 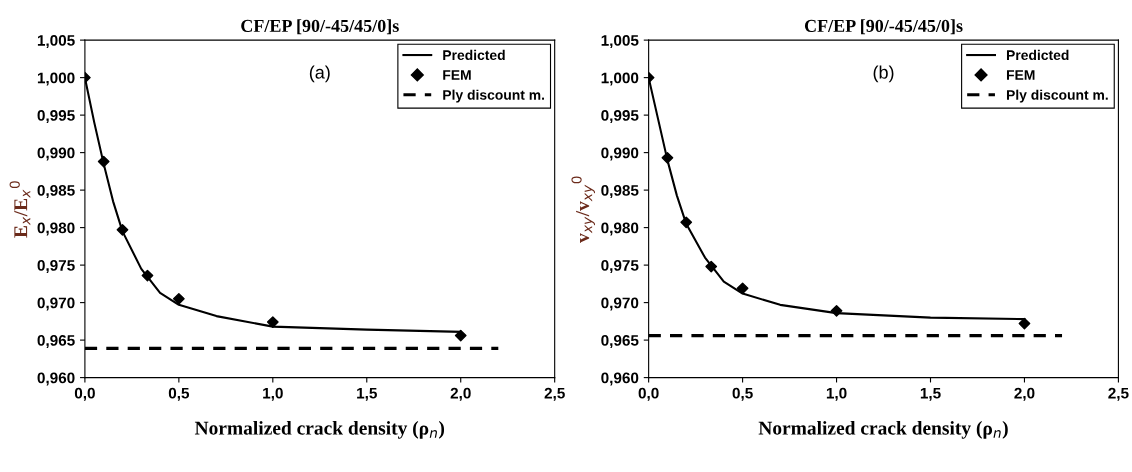 What do you see at coordinates (583, 209) in the screenshot?
I see `y-axis-title: v$_{xy}$/v$_{xy}$$^{0}$` at bounding box center [583, 209].